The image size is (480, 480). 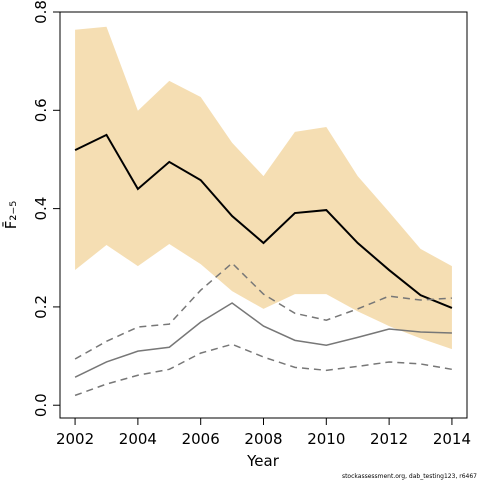 I want to click on x-tick-label: 2006, so click(x=201, y=439).